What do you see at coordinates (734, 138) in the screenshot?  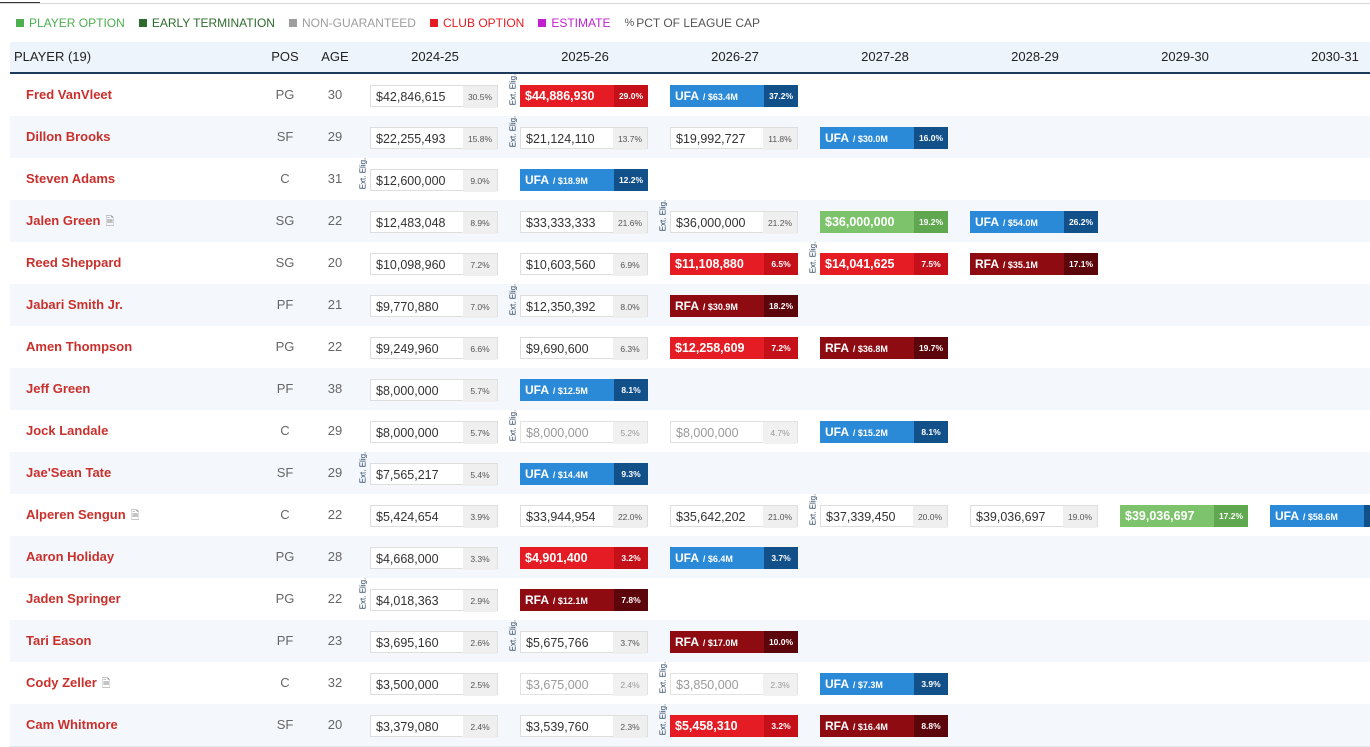 I see `salary-cell-gtd: $19,992,727 11.8%` at bounding box center [734, 138].